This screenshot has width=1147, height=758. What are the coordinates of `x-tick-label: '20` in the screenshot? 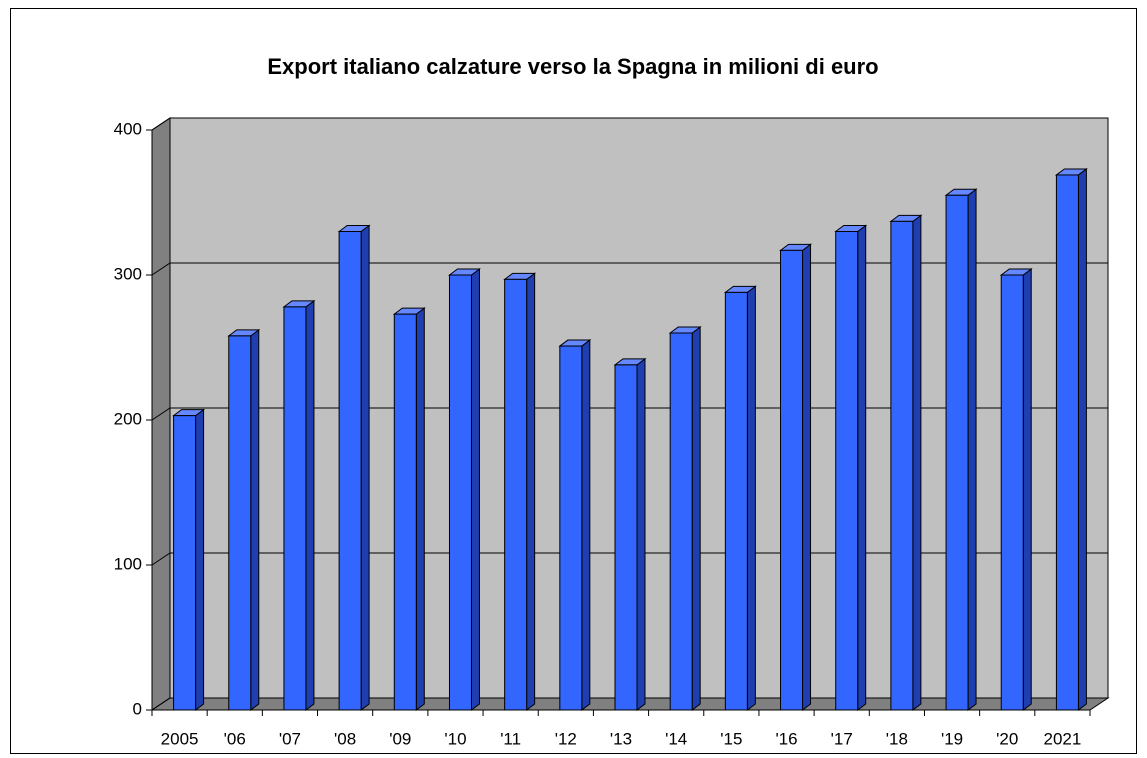 It's located at (1007, 738).